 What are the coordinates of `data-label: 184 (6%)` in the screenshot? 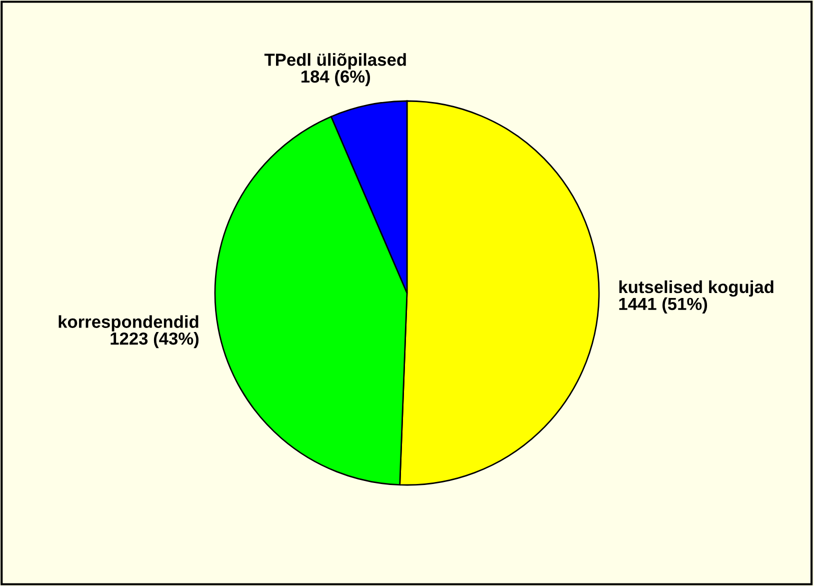 It's located at (336, 78).